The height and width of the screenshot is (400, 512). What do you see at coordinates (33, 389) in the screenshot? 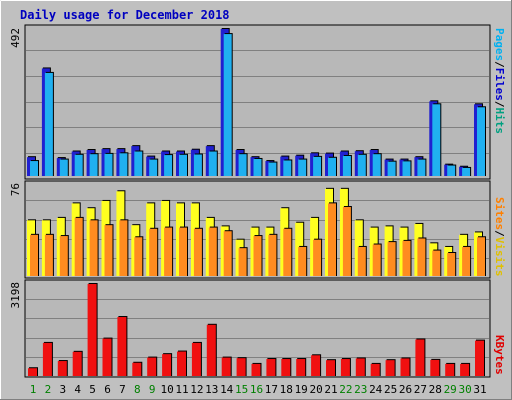
I see `x-tick-label: 1` at bounding box center [33, 389].